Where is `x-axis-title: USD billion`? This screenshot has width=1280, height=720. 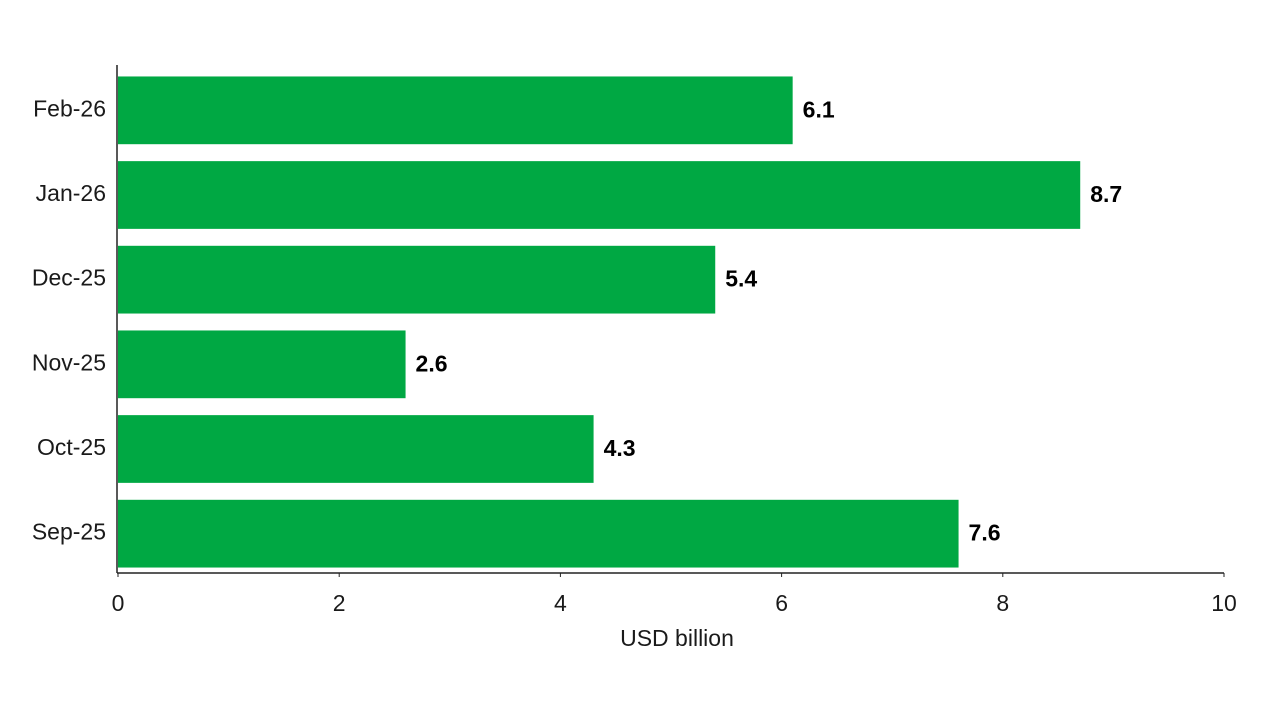
x-axis-title: USD billion is located at coordinates (677, 638).